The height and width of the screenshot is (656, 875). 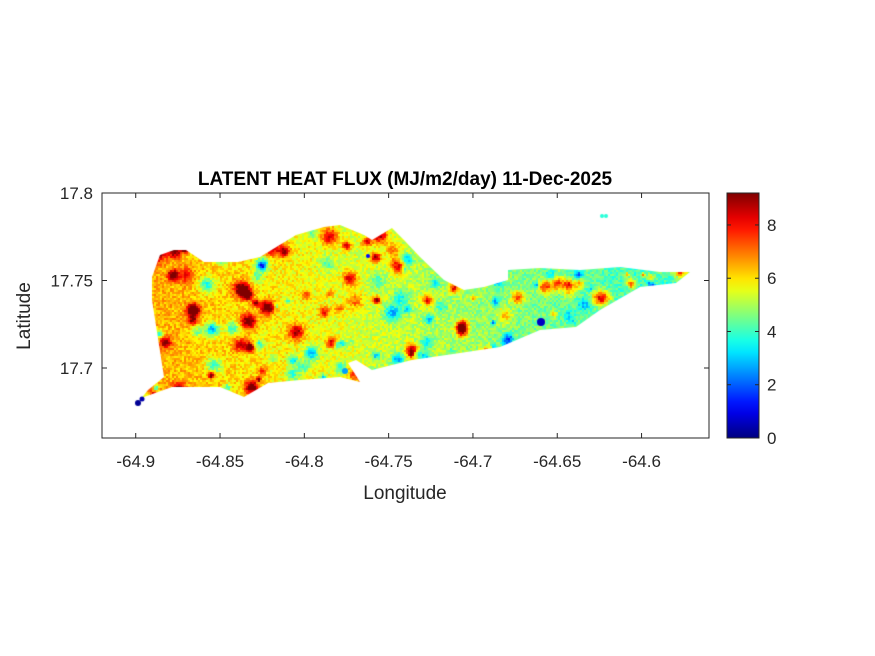 What do you see at coordinates (743, 315) in the screenshot?
I see `colorbar-gradient` at bounding box center [743, 315].